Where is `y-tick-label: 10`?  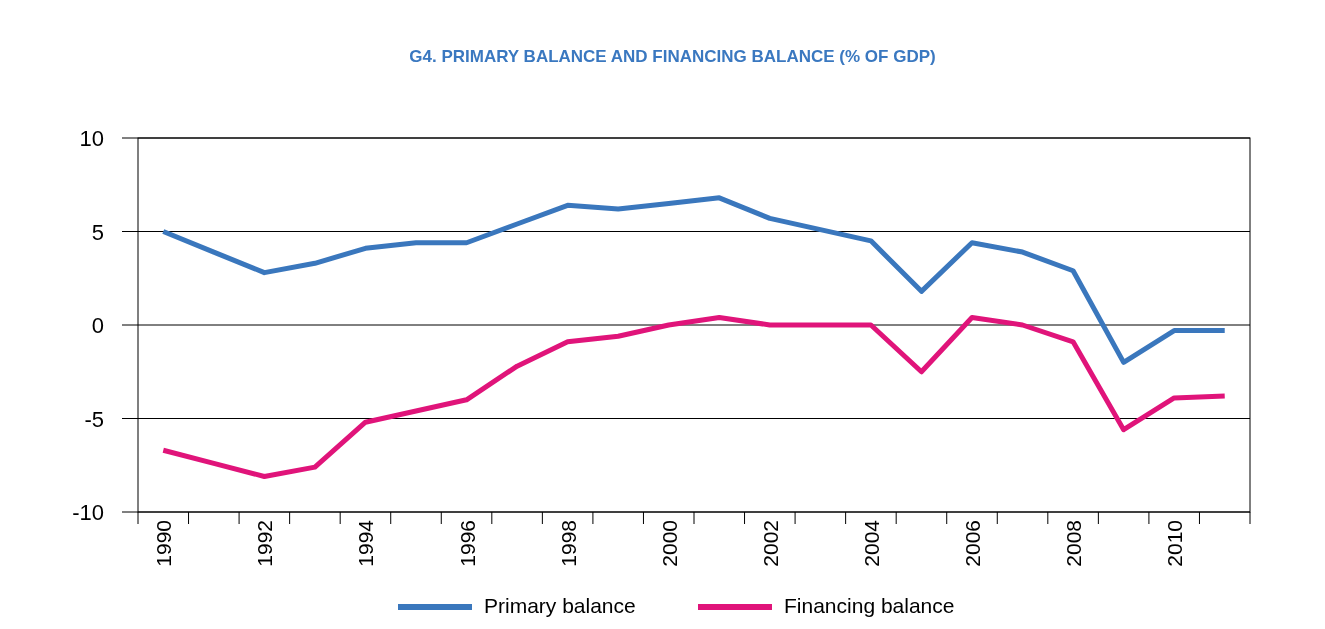 y-tick-label: 10 is located at coordinates (91, 138).